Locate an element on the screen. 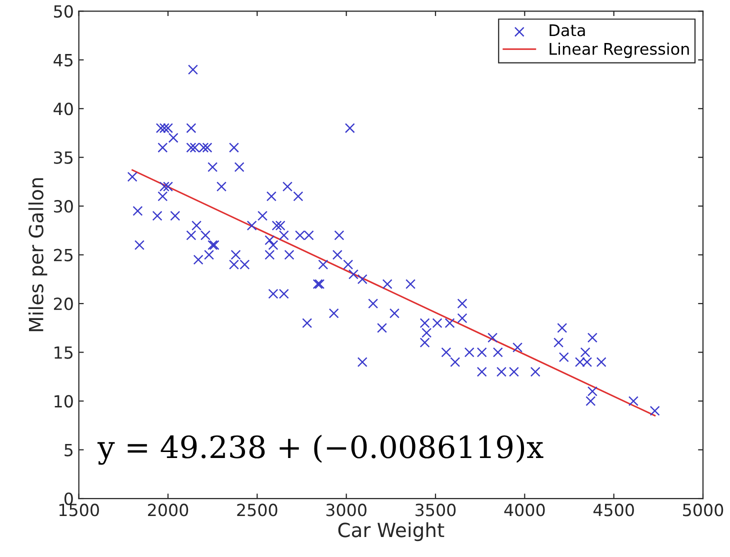  y-tick-label: 25 is located at coordinates (63, 255).